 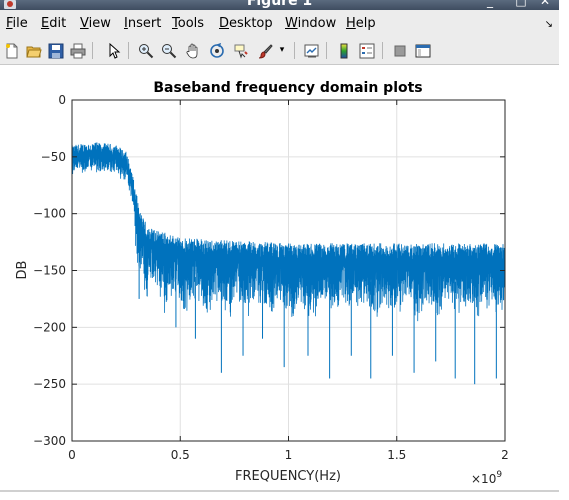 What do you see at coordinates (10, 4) in the screenshot?
I see `matlab-logo-icon` at bounding box center [10, 4].